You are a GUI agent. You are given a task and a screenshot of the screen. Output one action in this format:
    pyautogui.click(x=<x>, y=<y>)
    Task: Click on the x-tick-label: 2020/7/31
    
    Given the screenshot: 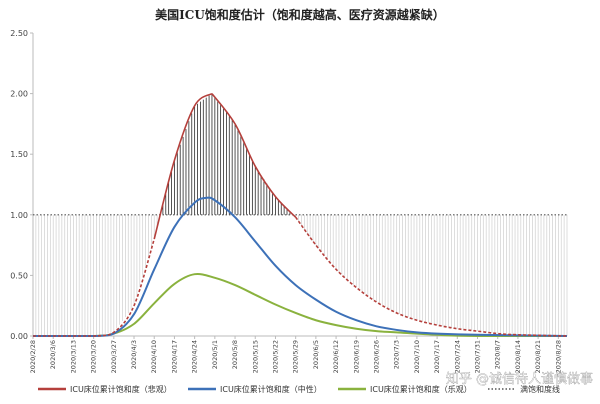 What is the action you would take?
    pyautogui.click(x=478, y=356)
    